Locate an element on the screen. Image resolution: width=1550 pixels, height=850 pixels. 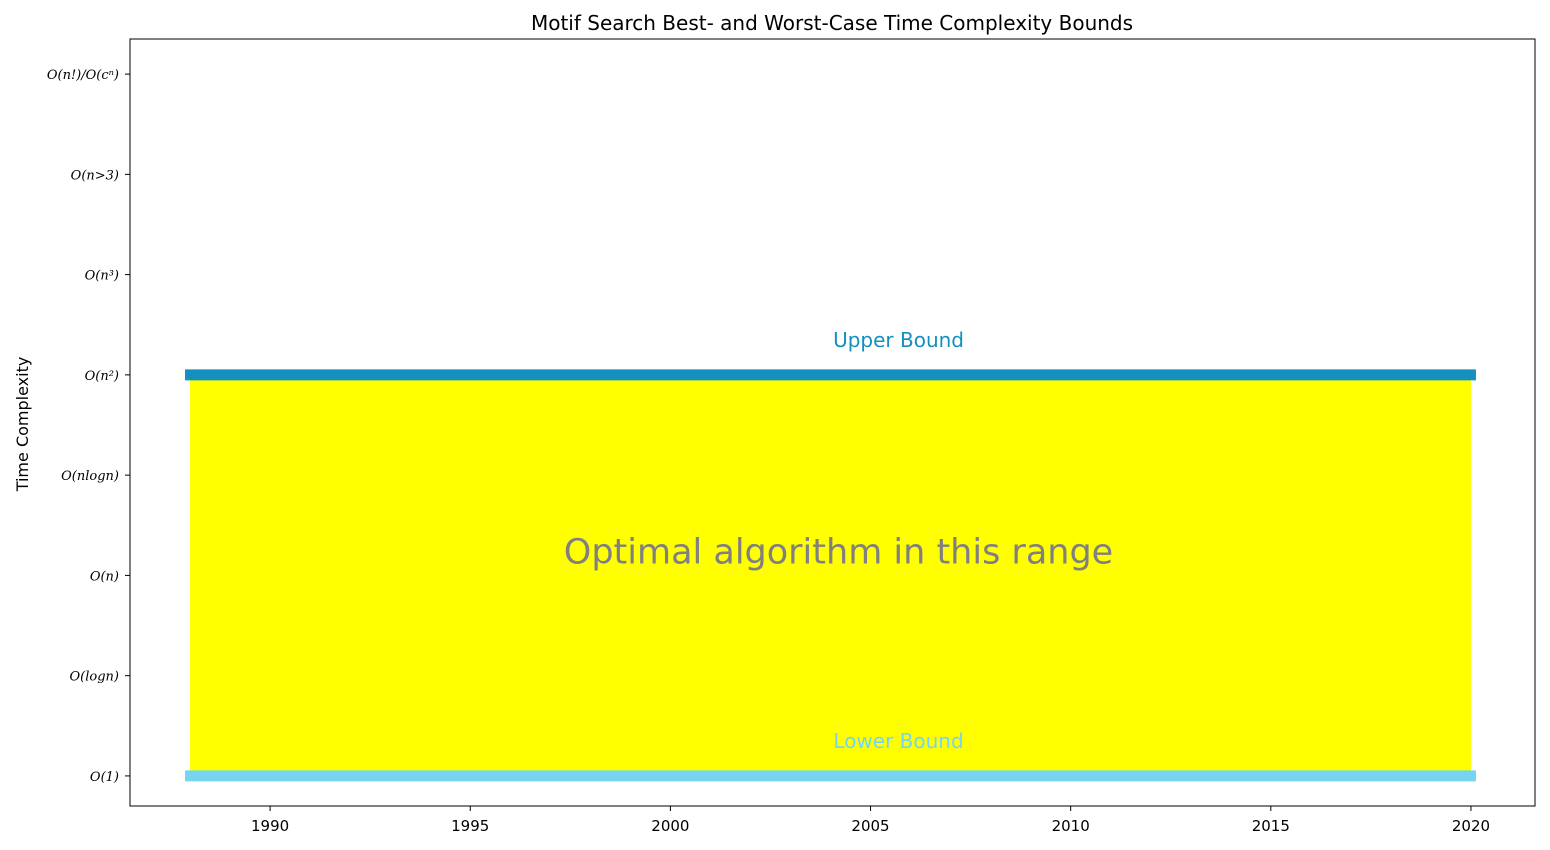
x-axis: 1990 1995 2000 2005 2010 2015 2020 is located at coordinates (870, 820).